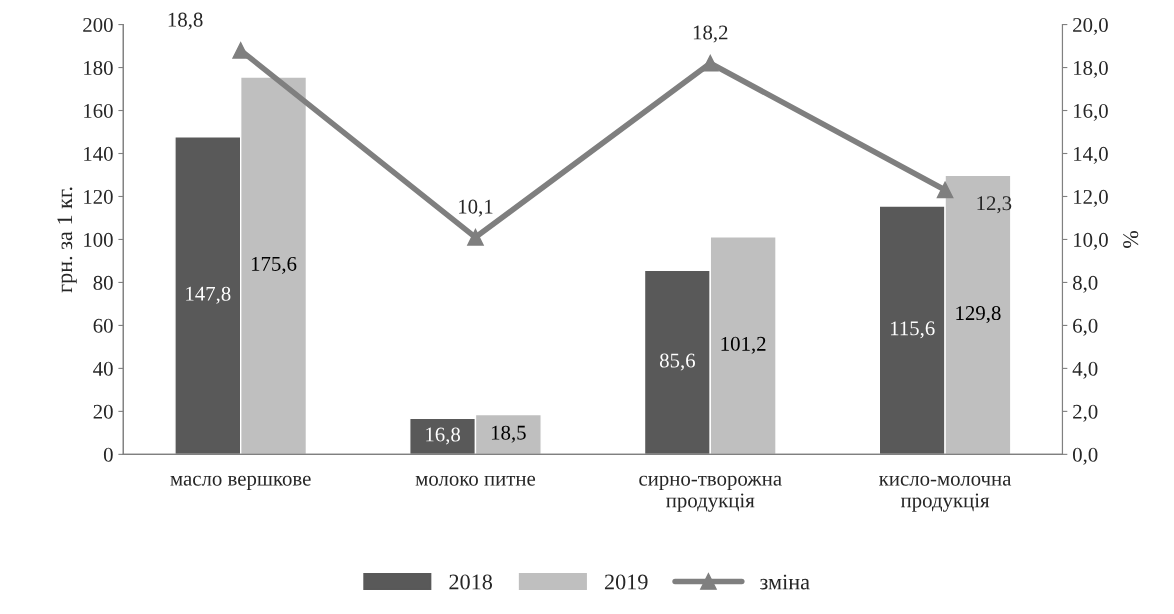 This screenshot has height=614, width=1174. I want to click on y2-tick-label: 16,0, so click(1091, 112).